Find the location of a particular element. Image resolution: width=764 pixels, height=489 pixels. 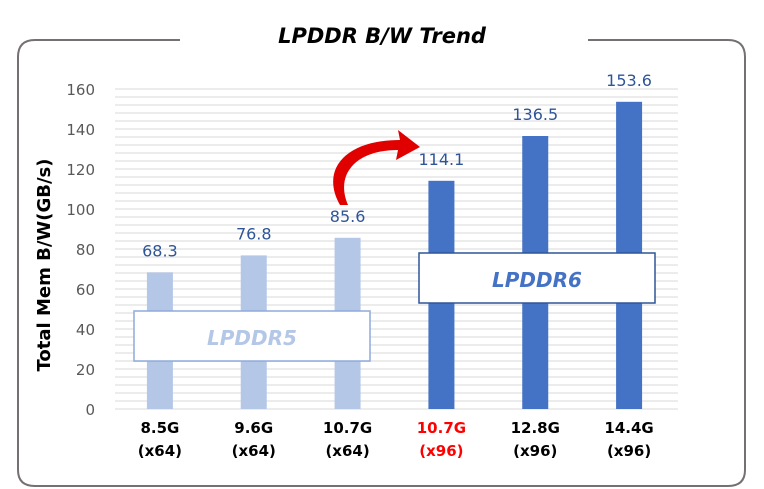

y-tick-label: 160 is located at coordinates (80, 90).